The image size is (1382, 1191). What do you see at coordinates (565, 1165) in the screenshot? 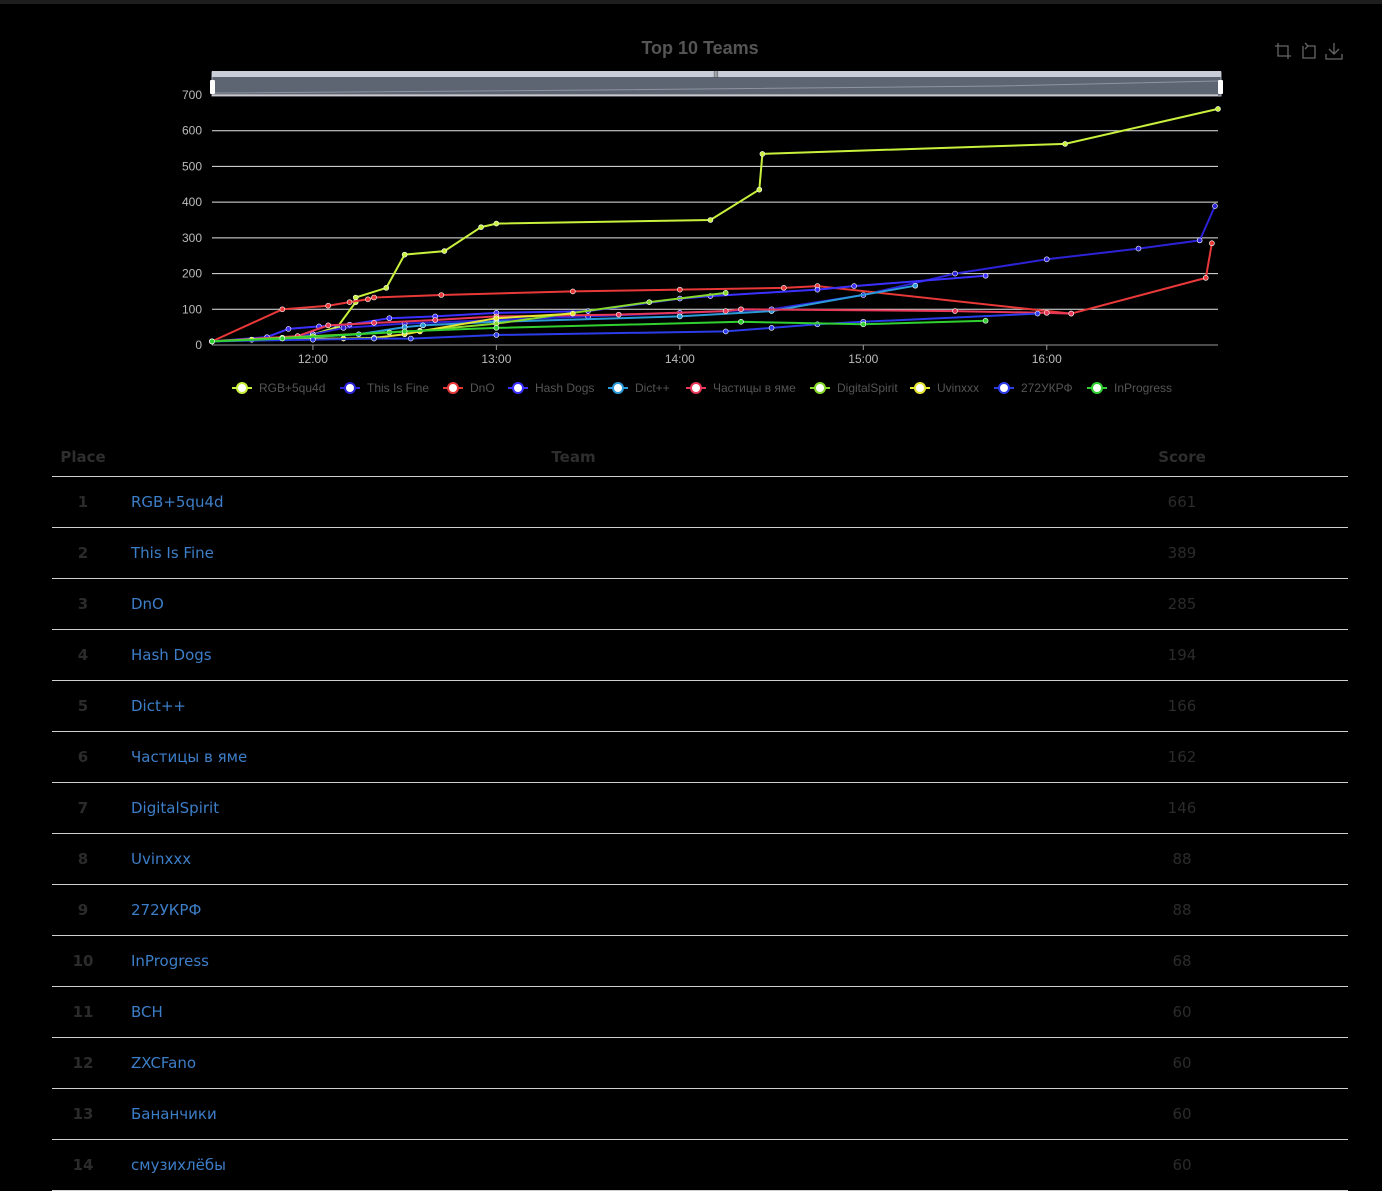
I see `team-cell: смузихлёбы` at bounding box center [565, 1165].